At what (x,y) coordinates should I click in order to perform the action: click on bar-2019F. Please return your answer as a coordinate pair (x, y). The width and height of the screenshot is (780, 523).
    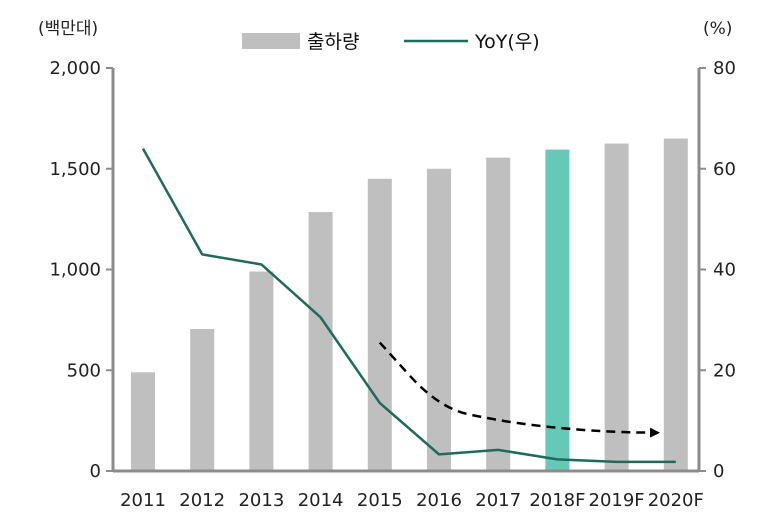
    Looking at the image, I should click on (616, 307).